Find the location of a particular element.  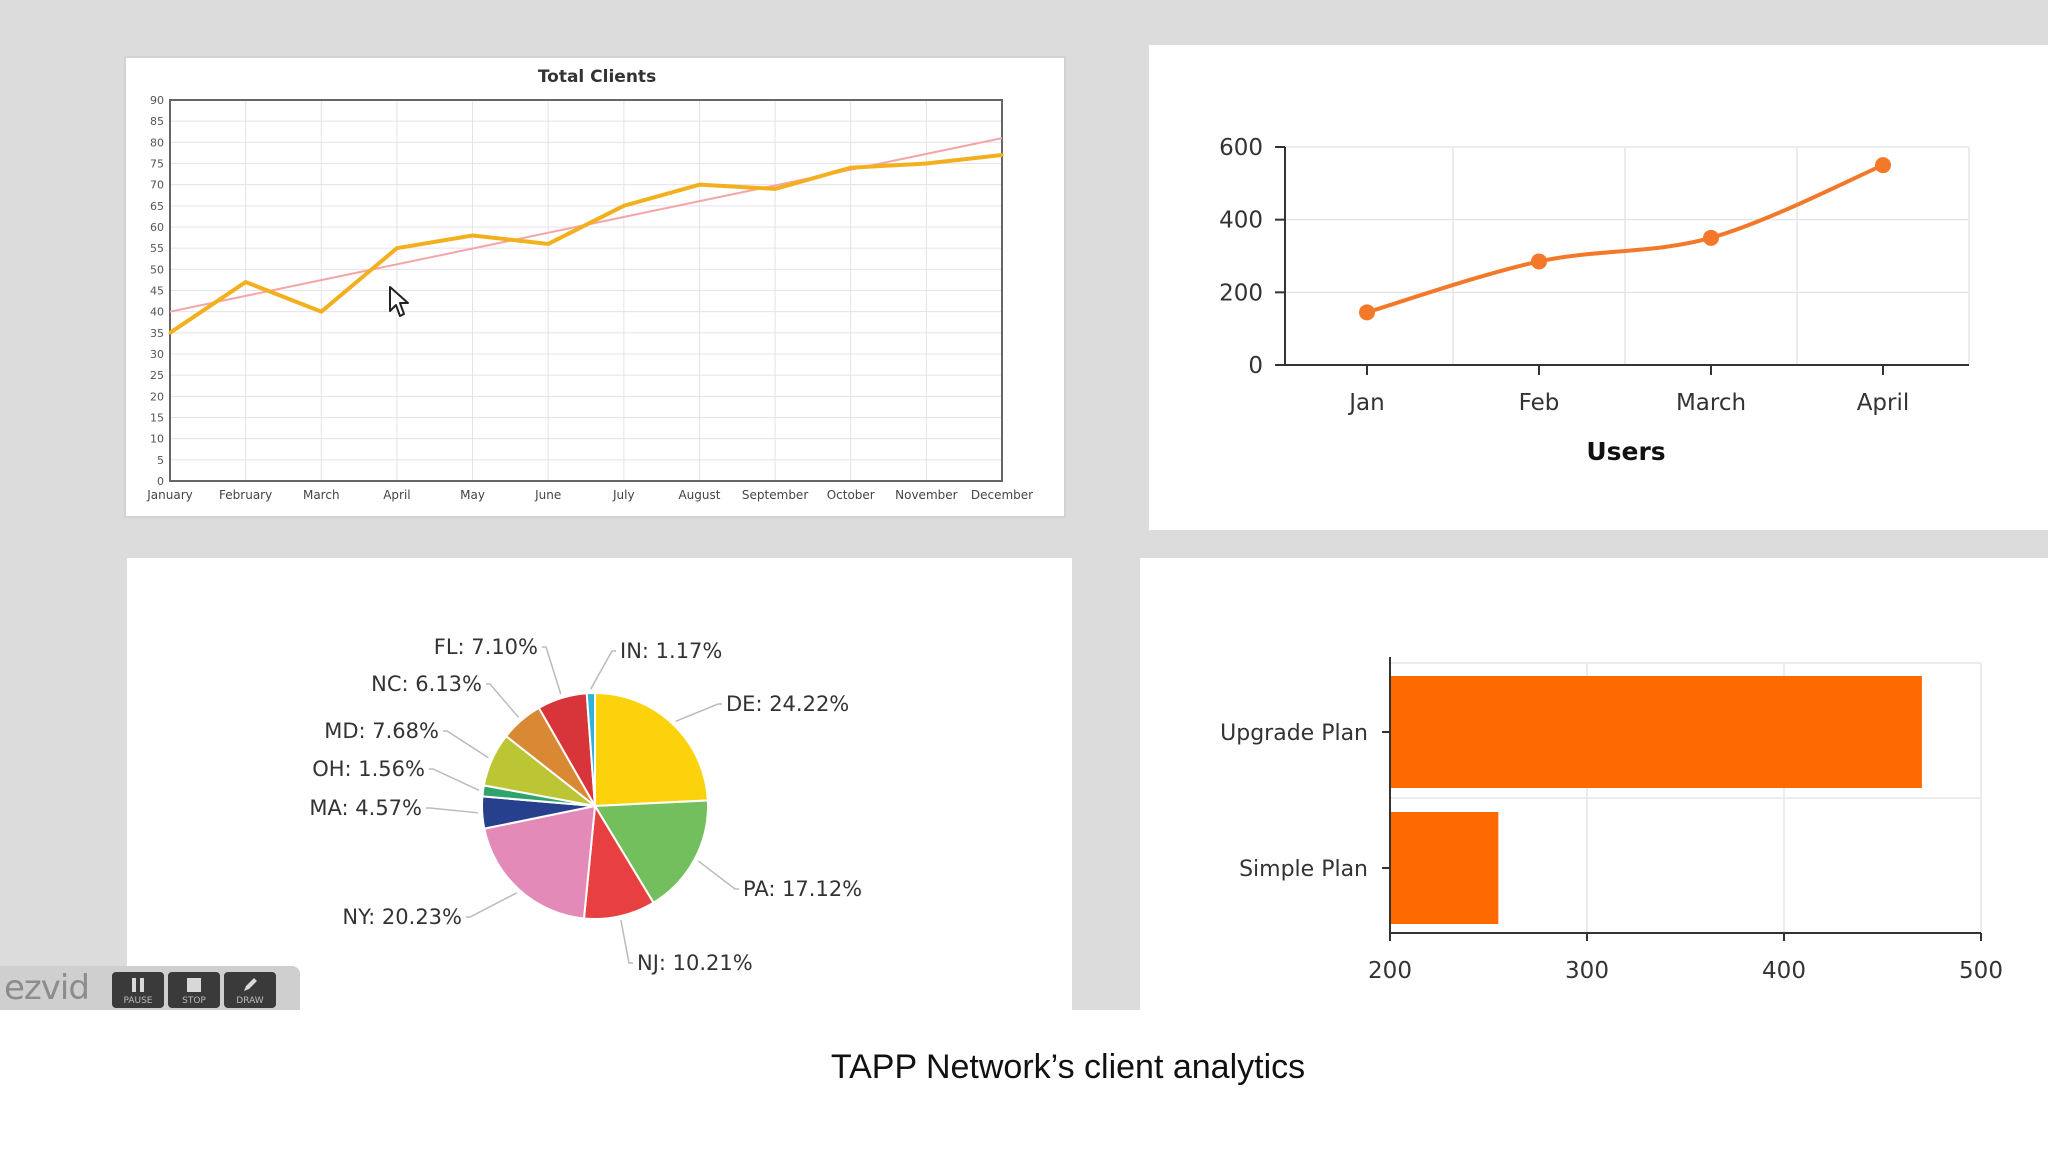

pie-label: NY: 20.23% is located at coordinates (402, 917).